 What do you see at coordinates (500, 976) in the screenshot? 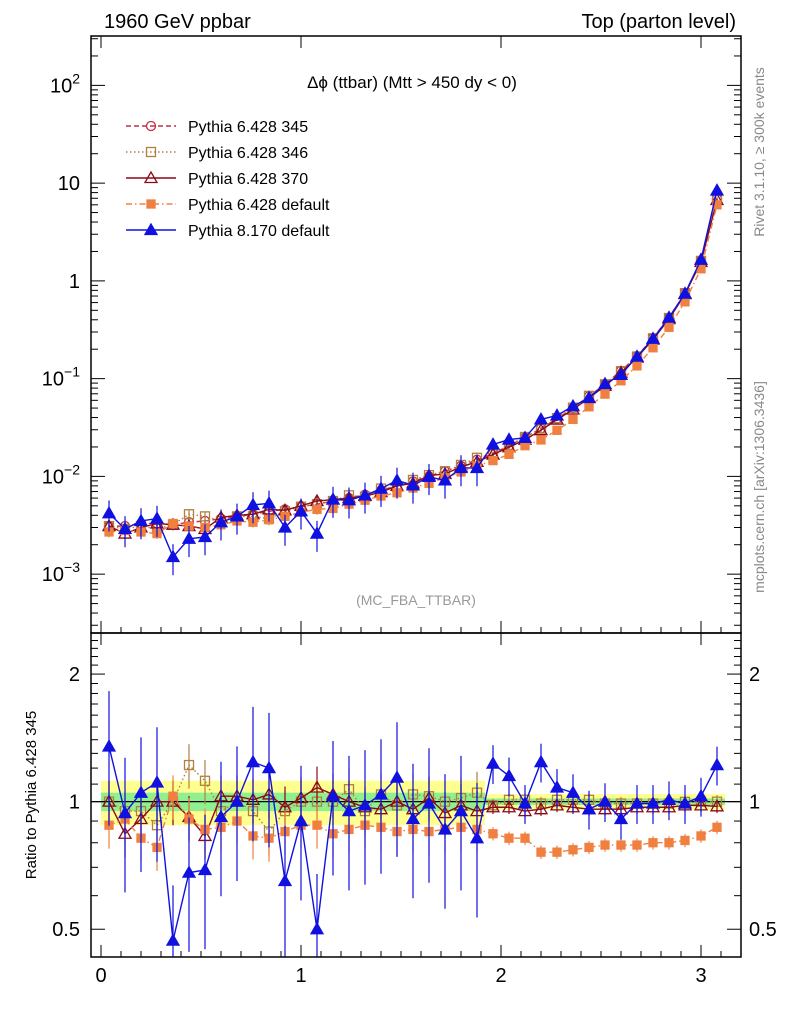
I see `x-tick-label: 2` at bounding box center [500, 976].